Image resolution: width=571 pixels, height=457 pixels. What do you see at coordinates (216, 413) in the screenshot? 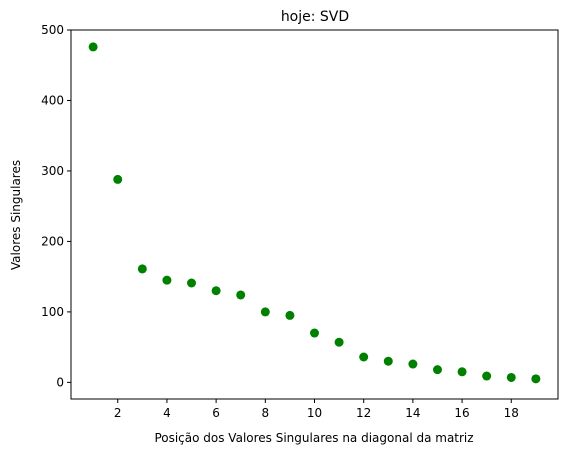
I see `x-tick-label: 6` at bounding box center [216, 413].